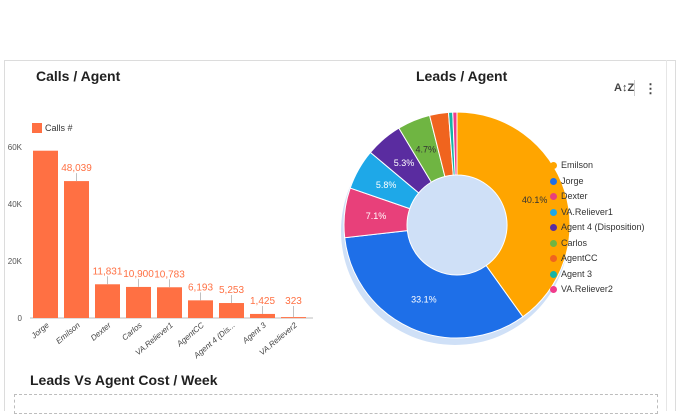  What do you see at coordinates (59, 128) in the screenshot?
I see `calls-legend-label: Calls #` at bounding box center [59, 128].